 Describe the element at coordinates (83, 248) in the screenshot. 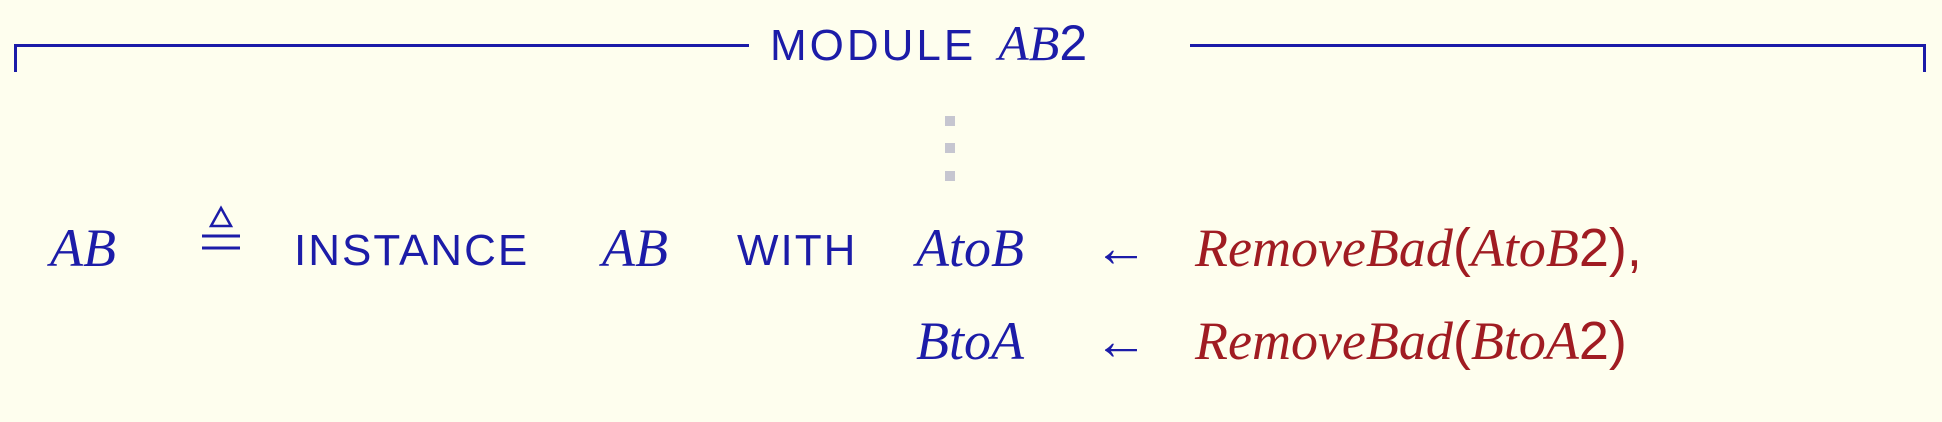

I see `definition-lhs: AB` at that location.